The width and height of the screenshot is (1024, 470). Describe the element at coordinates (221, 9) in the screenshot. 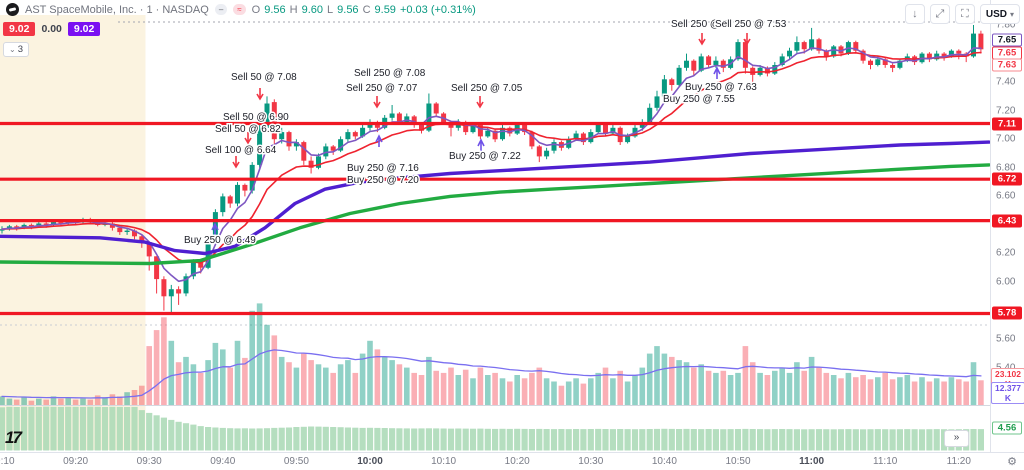

I see `indicator-pill-icon: –` at that location.